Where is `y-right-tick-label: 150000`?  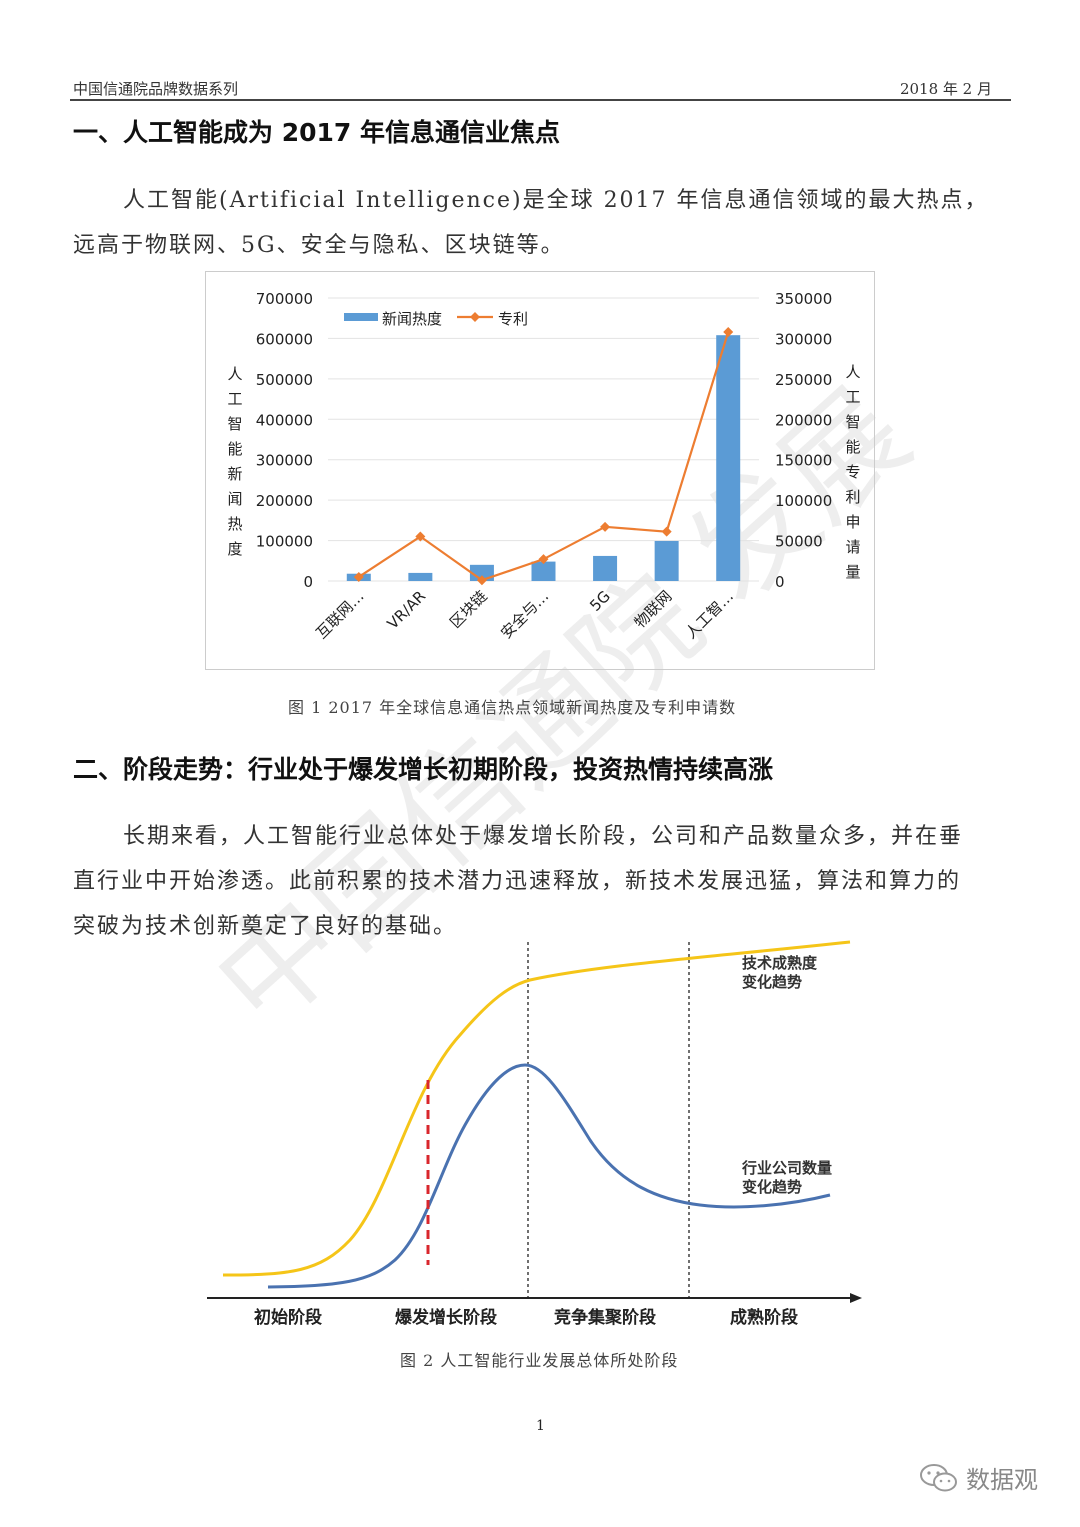
y-right-tick-label: 150000 is located at coordinates (803, 461).